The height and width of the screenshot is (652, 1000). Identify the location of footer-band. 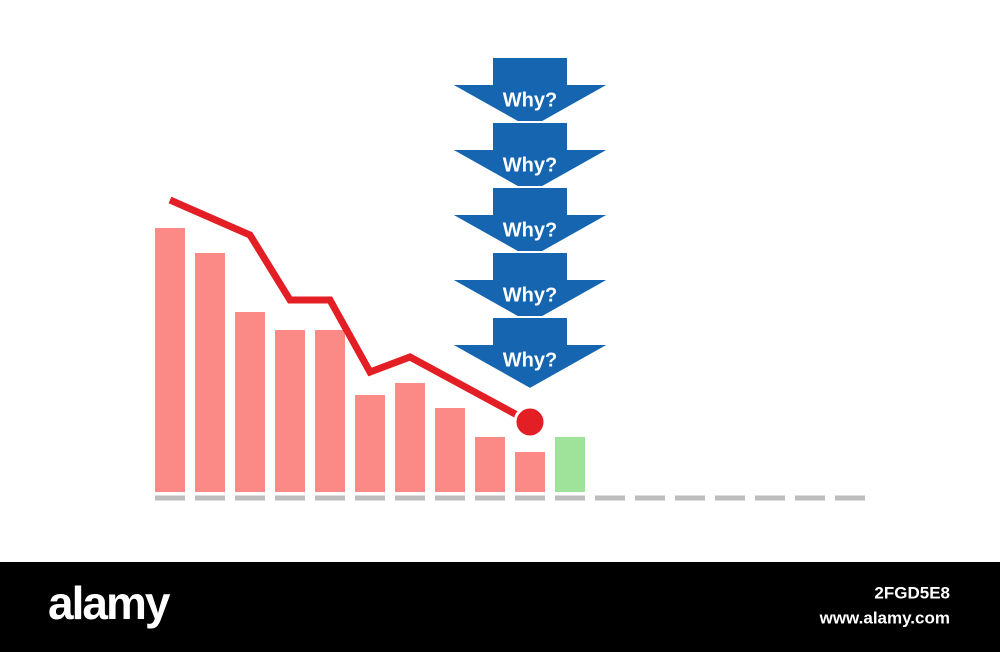
(500, 607).